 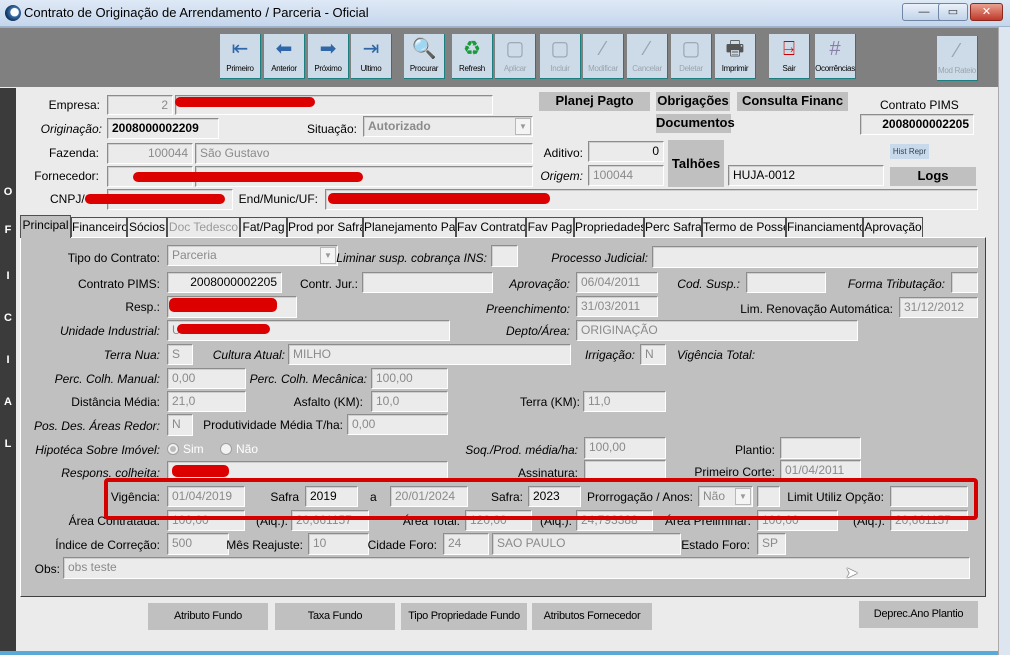 What do you see at coordinates (735, 56) in the screenshot?
I see `toolbar-button-imprimir: 🖶 Imprimir` at bounding box center [735, 56].